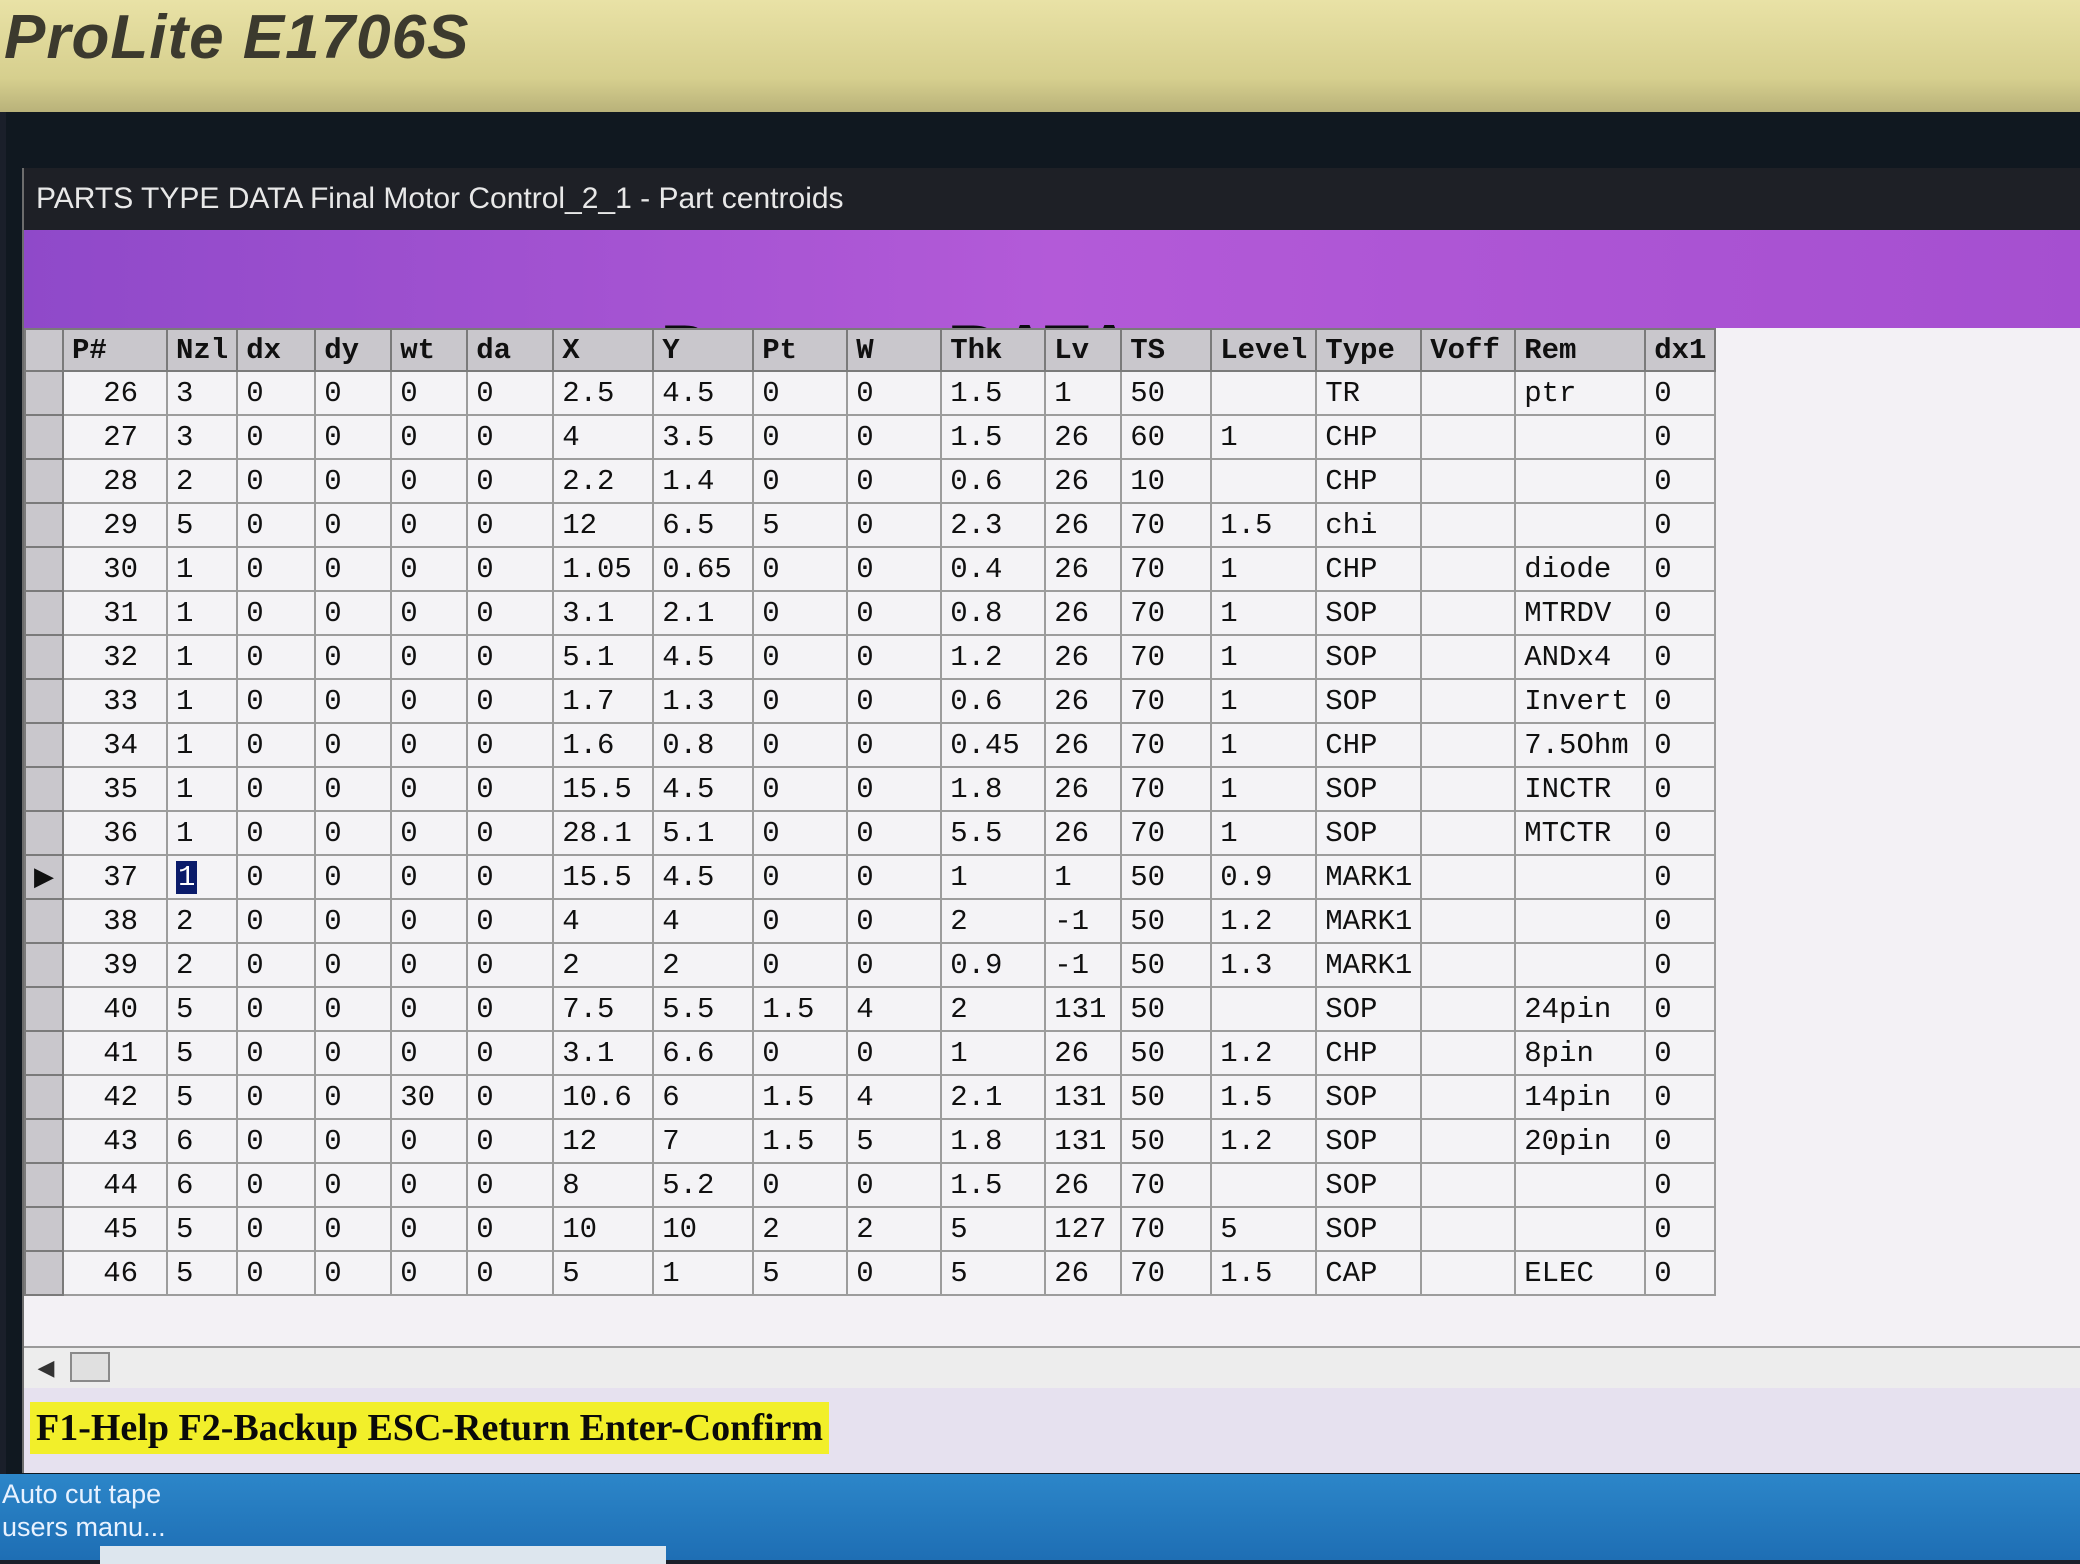 Image resolution: width=2080 pixels, height=1564 pixels. I want to click on column-header: Level, so click(1264, 350).